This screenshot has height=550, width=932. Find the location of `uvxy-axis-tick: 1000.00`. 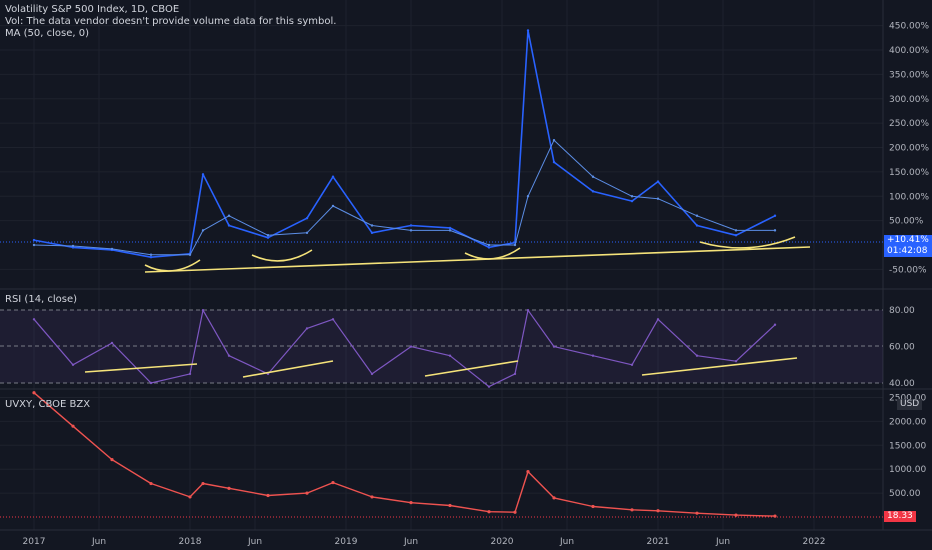

uvxy-axis-tick: 1000.00 is located at coordinates (907, 470).